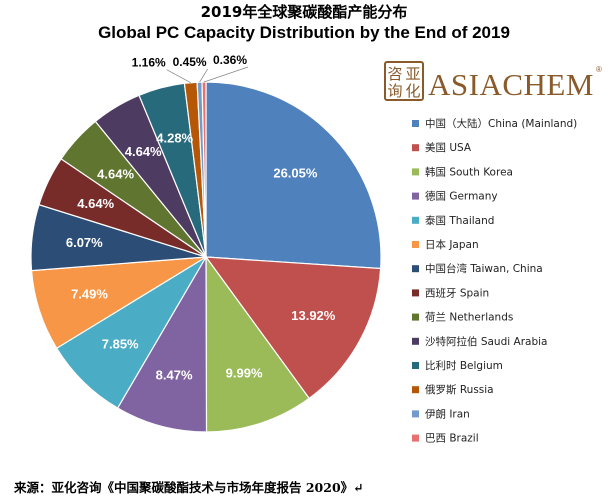  I want to click on slice-value-label-6: 6.07%, so click(84, 242).